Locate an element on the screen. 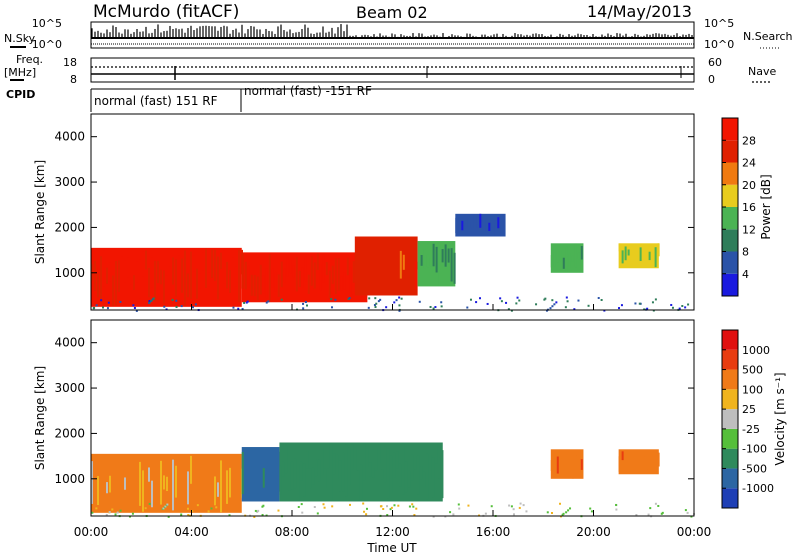 Image resolution: width=800 pixels, height=554 pixels. y-tick-label: 1000 is located at coordinates (69, 479).